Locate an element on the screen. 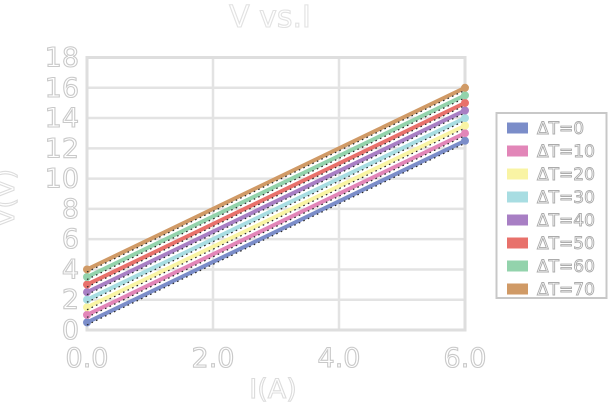 This screenshot has width=612, height=407. legend-swatch-ΔT=40 is located at coordinates (517, 220).